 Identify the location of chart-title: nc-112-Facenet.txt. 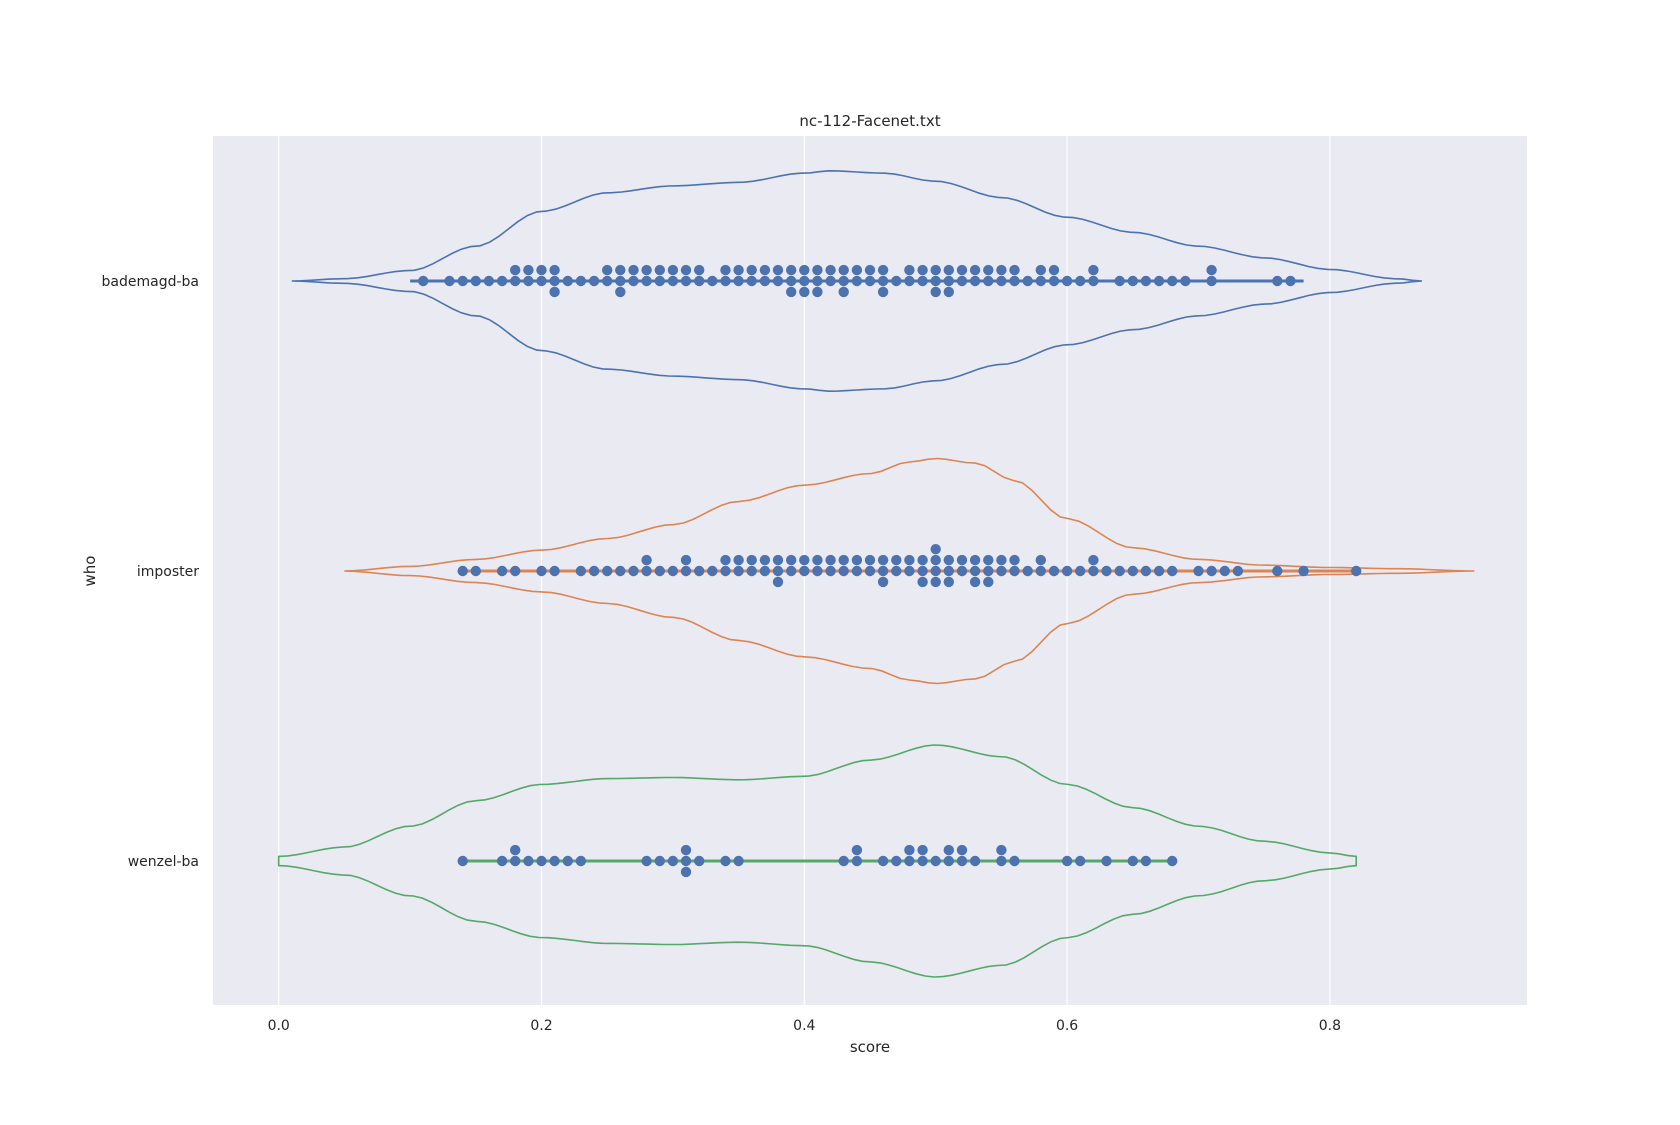
(869, 121).